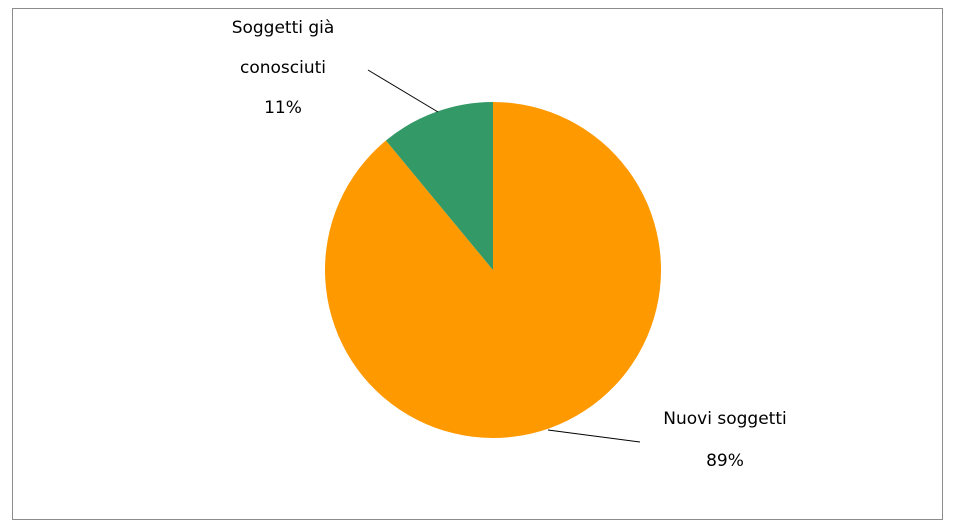 The width and height of the screenshot is (955, 524). I want to click on slice-label: Nuovi soggetti 89%, so click(725, 440).